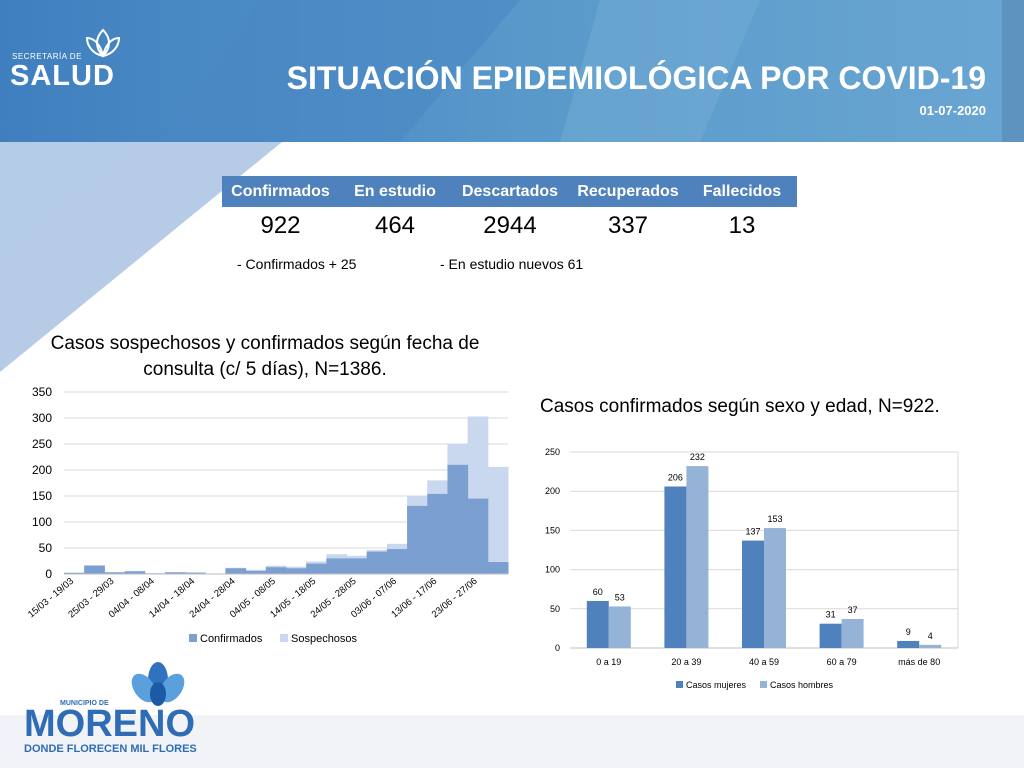  I want to click on data-label: 37, so click(853, 610).